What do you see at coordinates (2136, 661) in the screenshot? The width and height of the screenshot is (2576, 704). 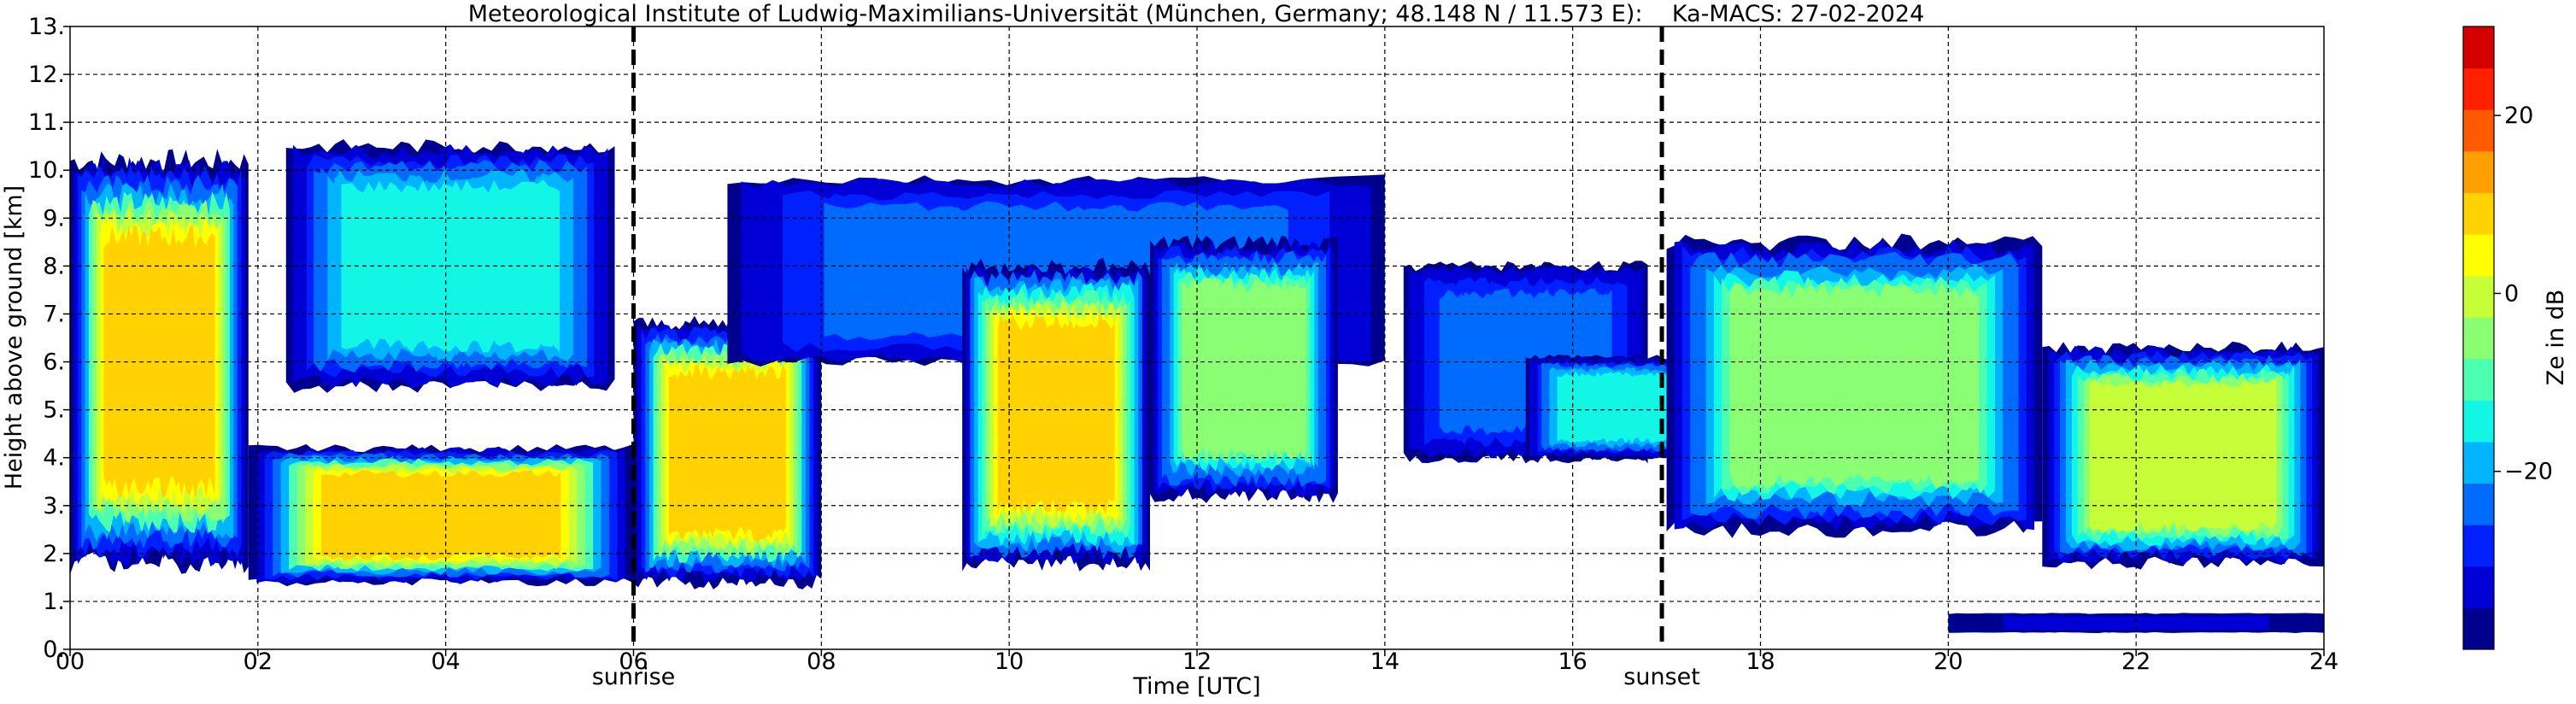 I see `x-tick-label: 22` at bounding box center [2136, 661].